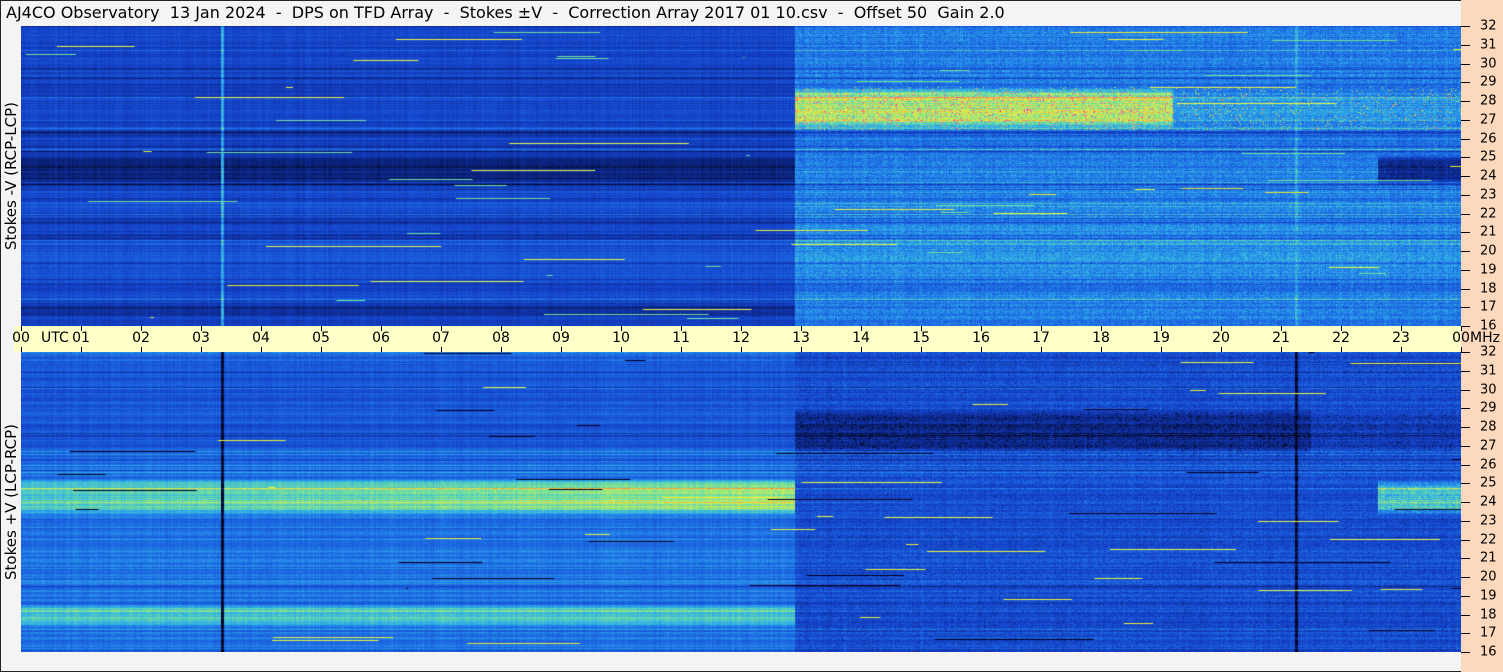 This screenshot has height=672, width=1503. What do you see at coordinates (1485, 338) in the screenshot?
I see `mhz-label: MHz` at bounding box center [1485, 338].